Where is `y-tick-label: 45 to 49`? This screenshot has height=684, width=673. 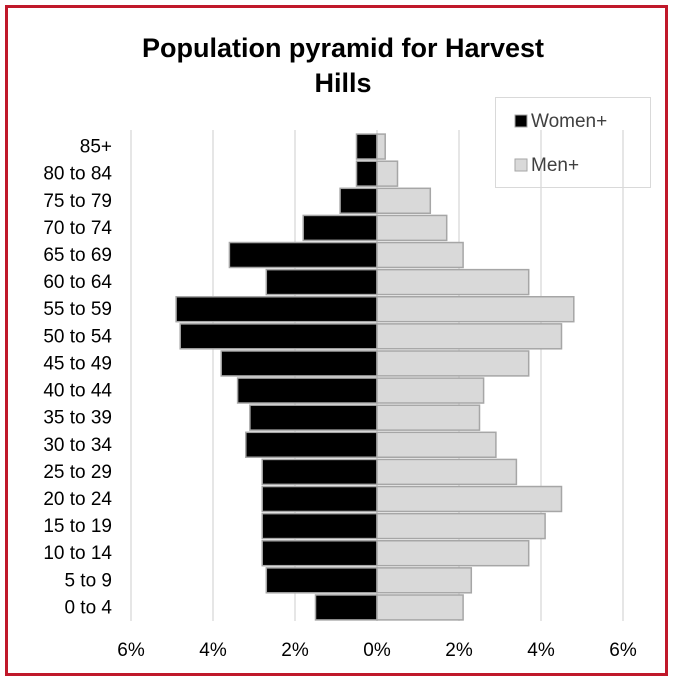
y-tick-label: 45 to 49 is located at coordinates (77, 363).